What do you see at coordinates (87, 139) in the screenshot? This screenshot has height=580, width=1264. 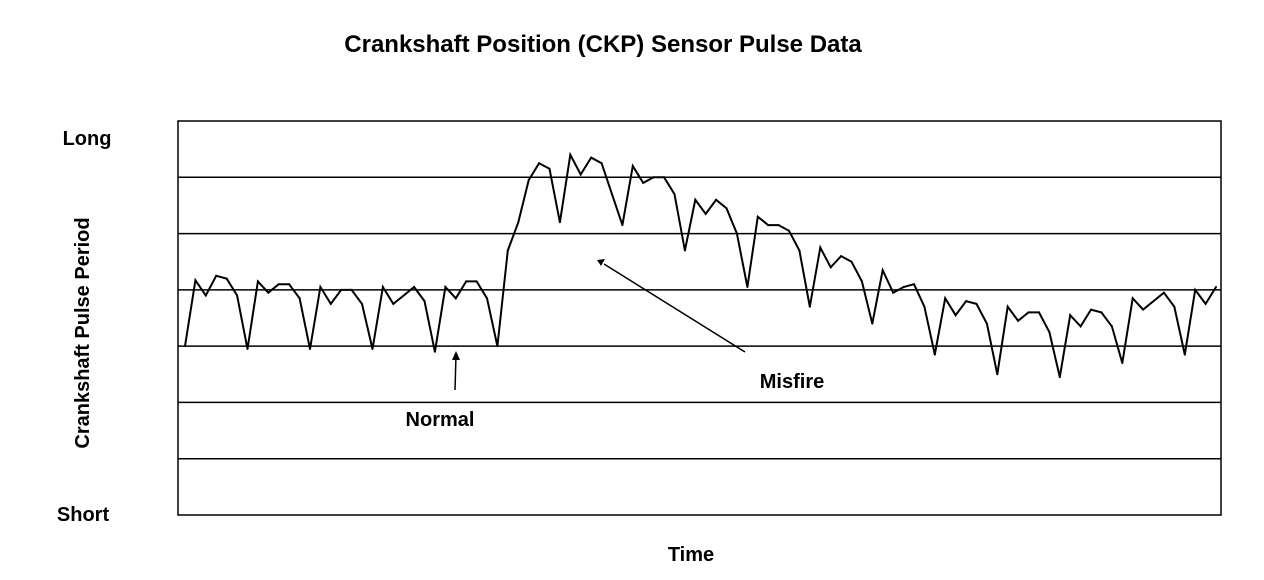 I see `y-axis-top-label: Long` at bounding box center [87, 139].